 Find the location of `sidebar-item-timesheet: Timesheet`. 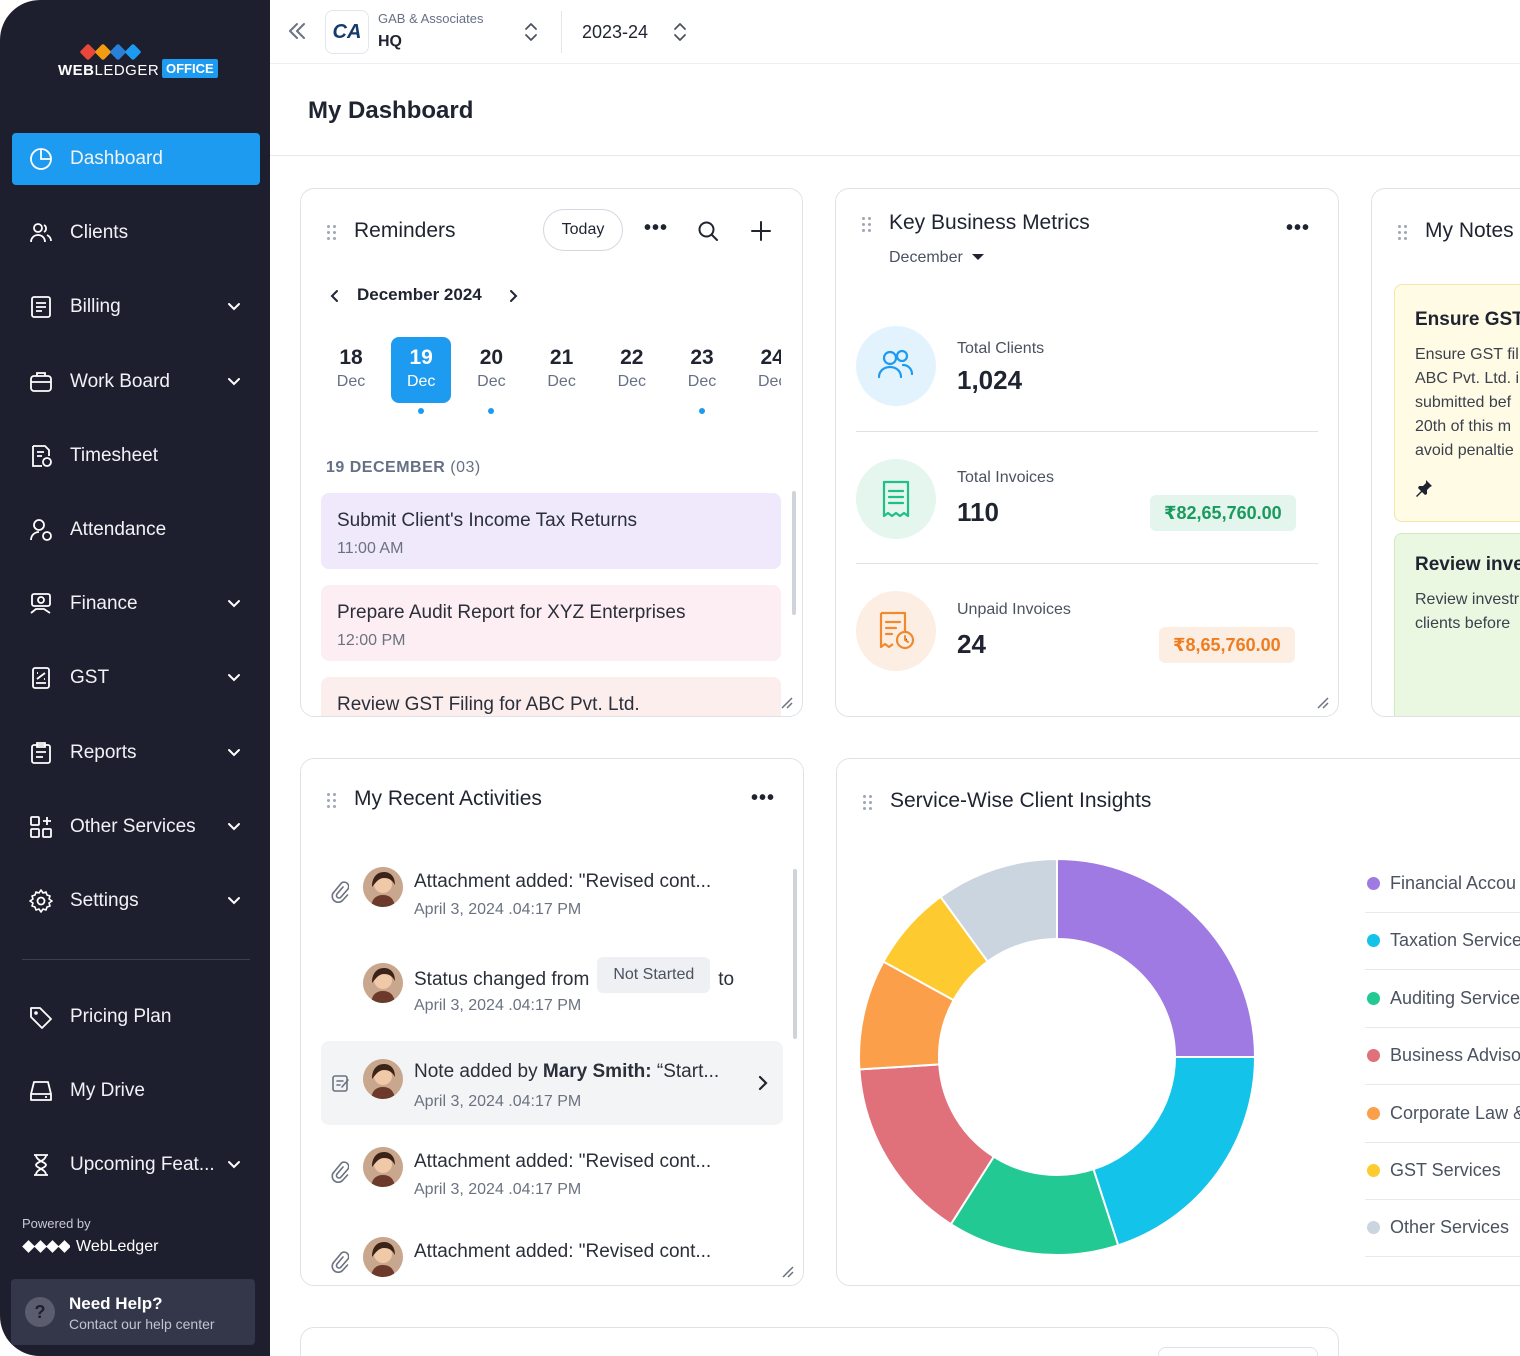

sidebar-item-timesheet: Timesheet is located at coordinates (136, 456).